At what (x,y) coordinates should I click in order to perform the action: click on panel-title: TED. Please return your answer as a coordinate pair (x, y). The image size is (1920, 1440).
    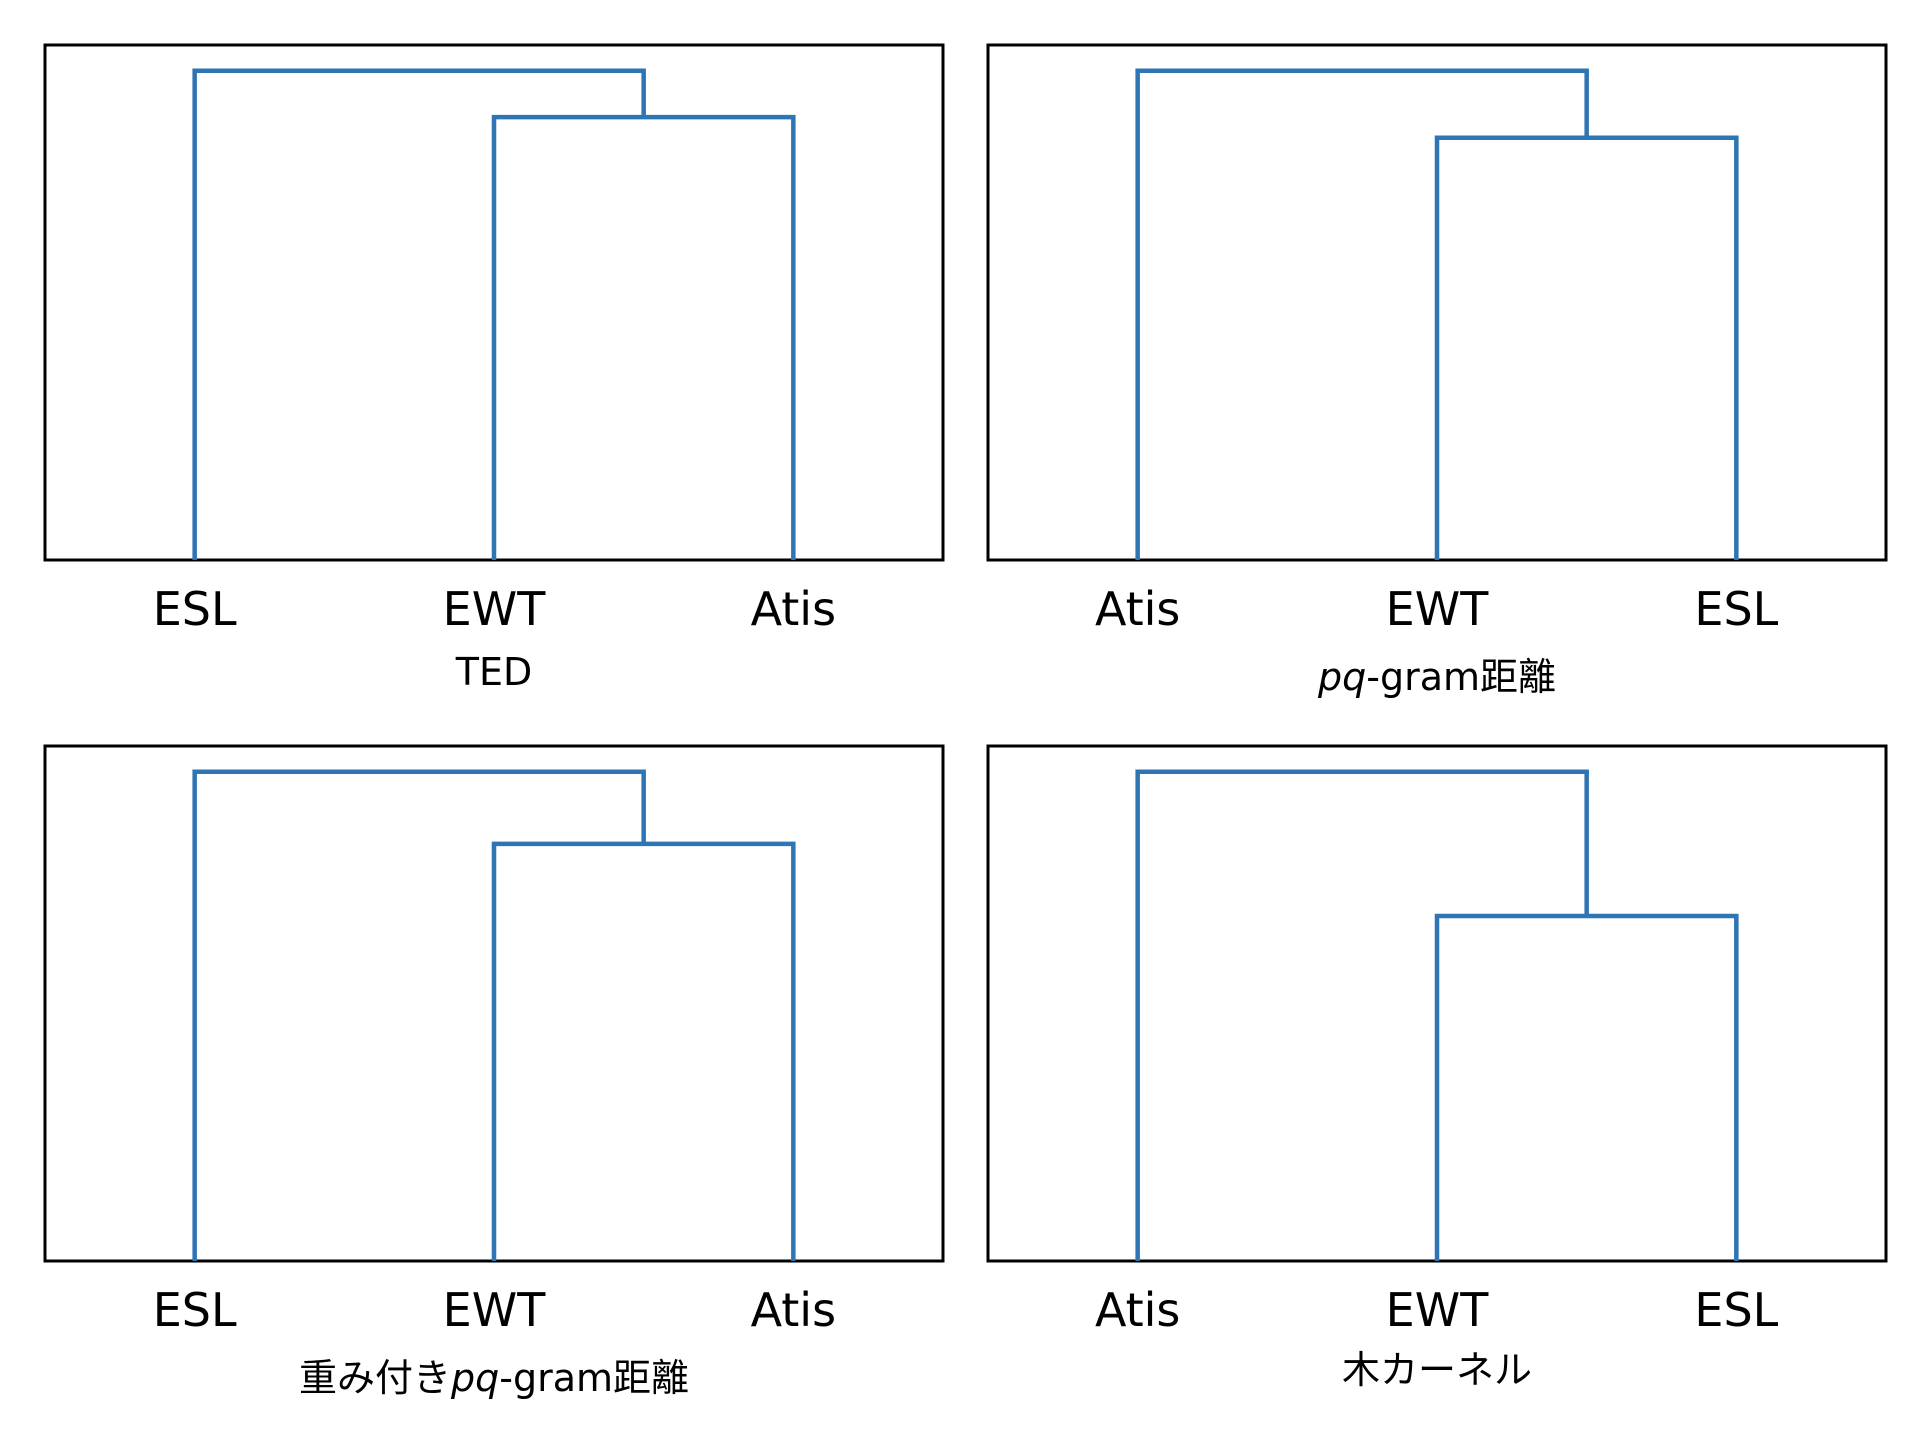
    Looking at the image, I should click on (493, 672).